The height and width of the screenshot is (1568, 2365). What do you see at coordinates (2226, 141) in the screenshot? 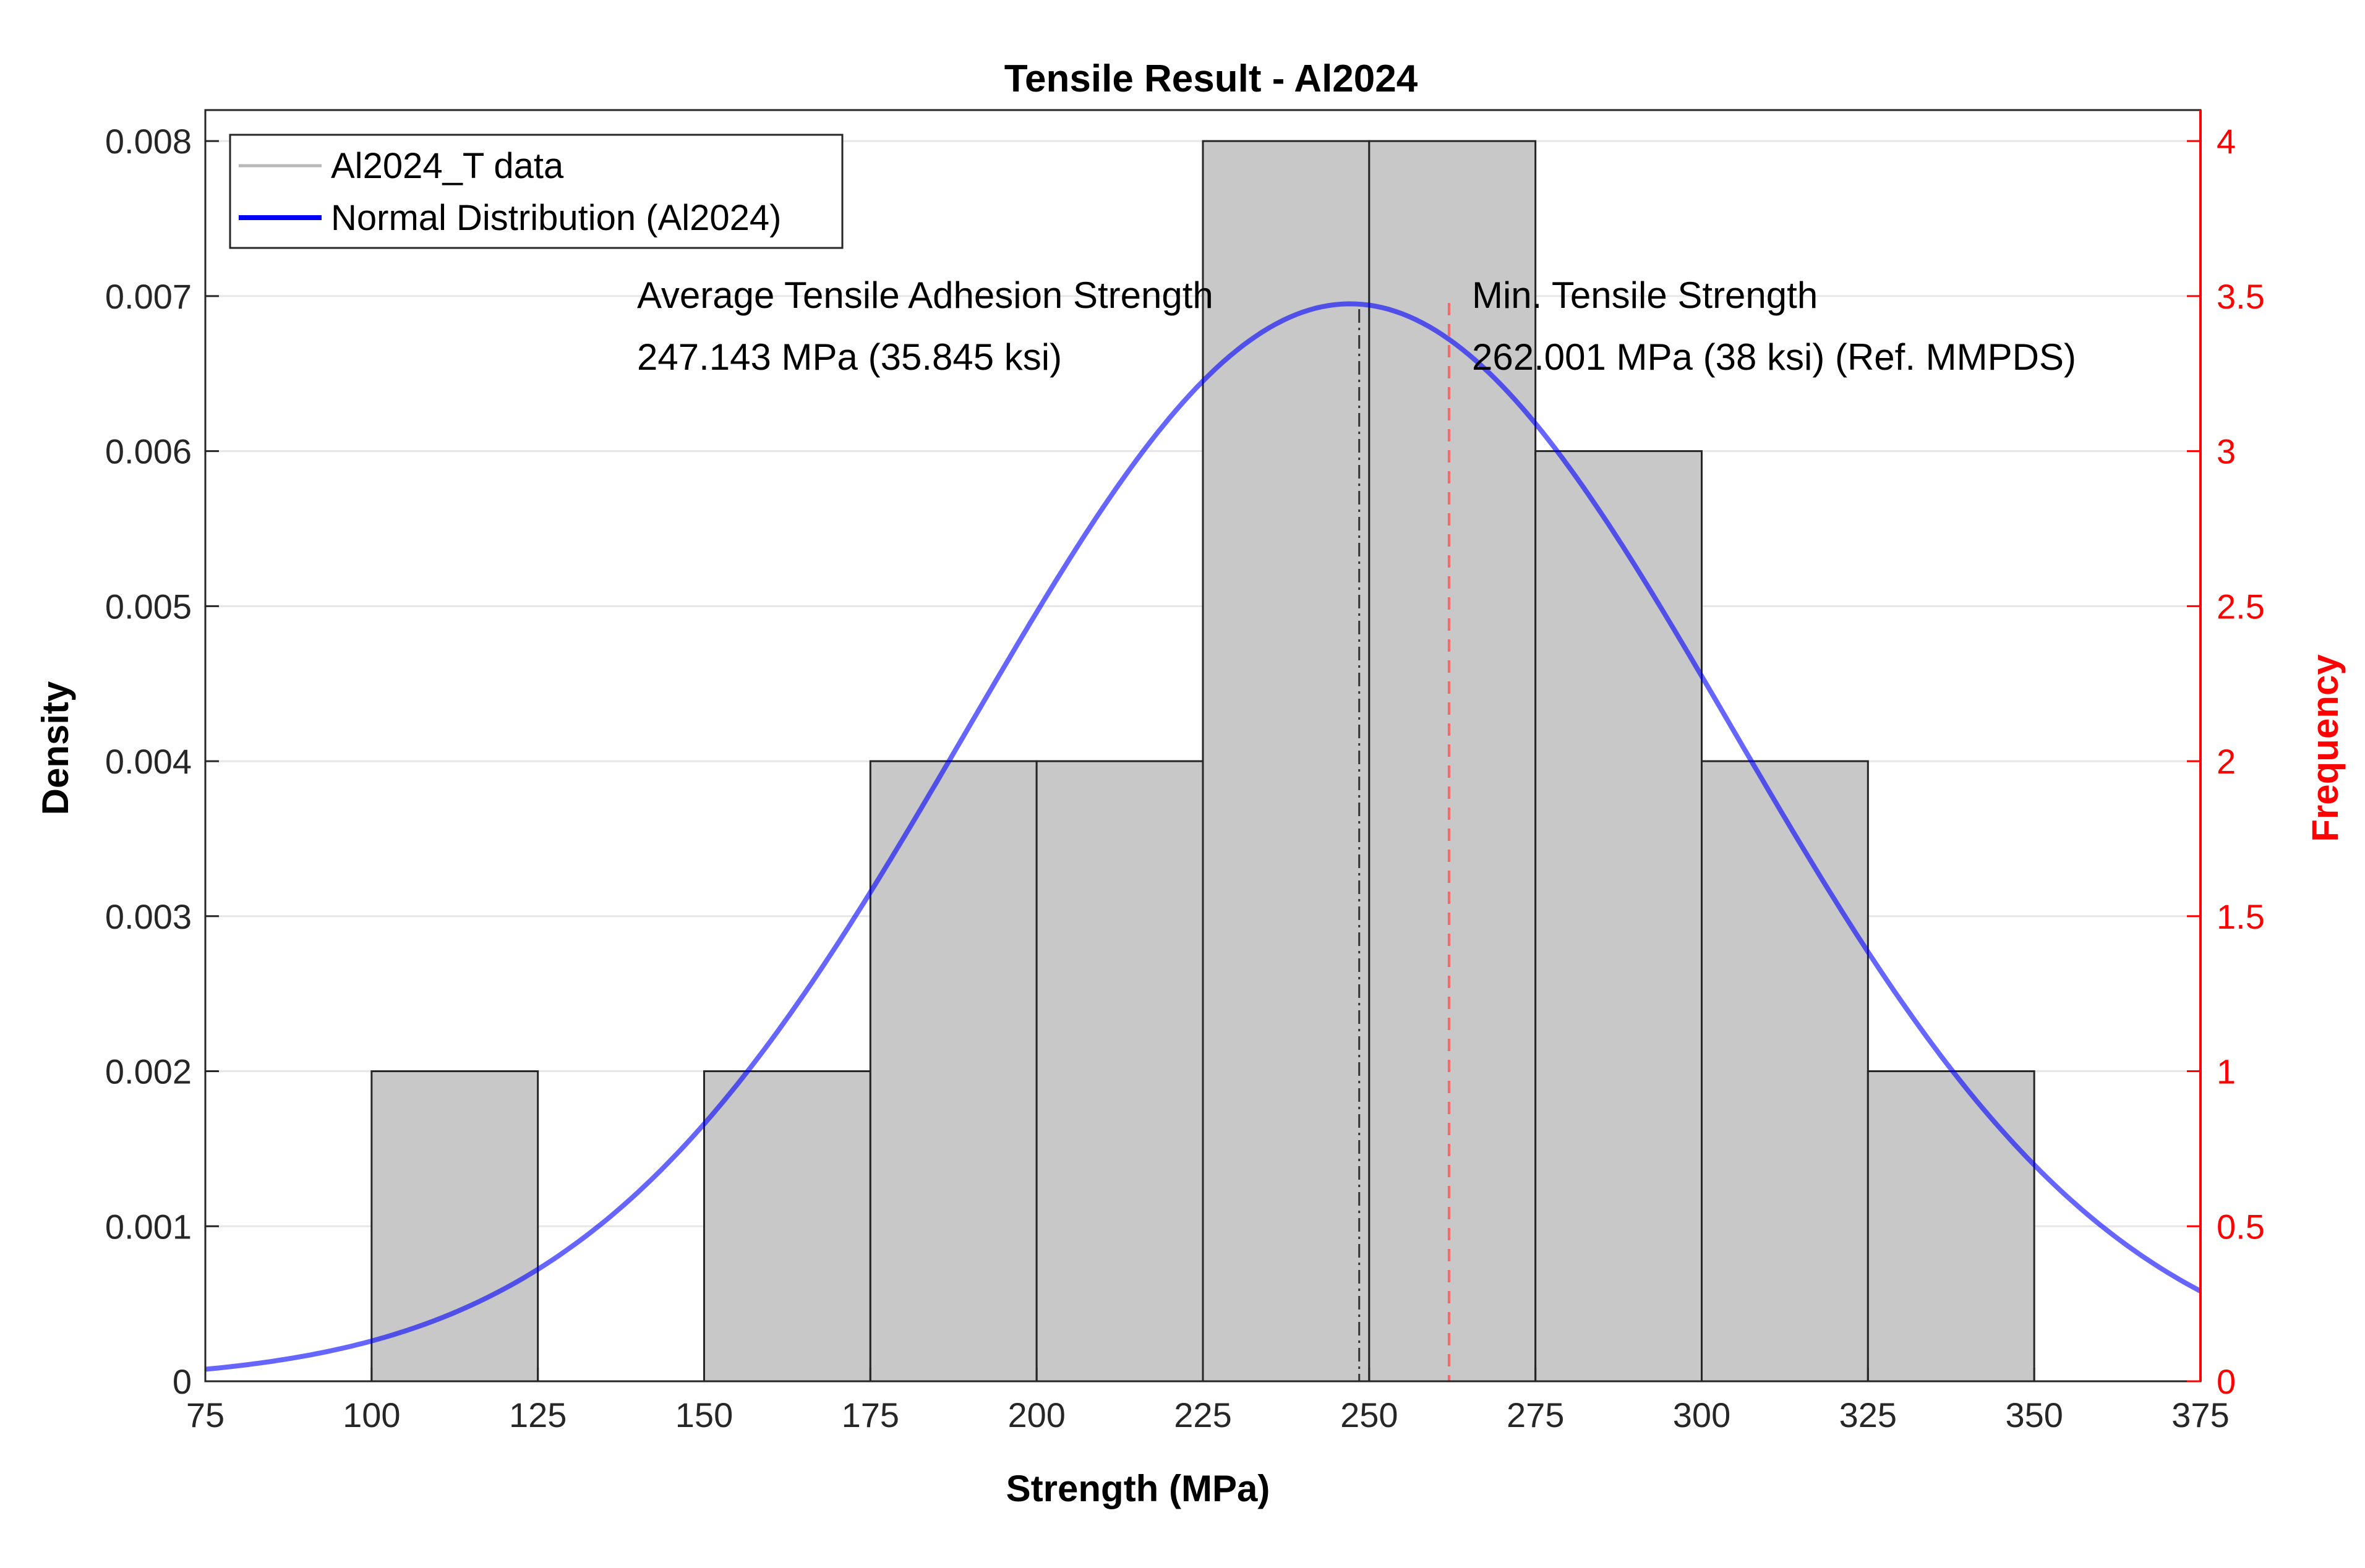
I see `y2-tick-label: 4` at bounding box center [2226, 141].